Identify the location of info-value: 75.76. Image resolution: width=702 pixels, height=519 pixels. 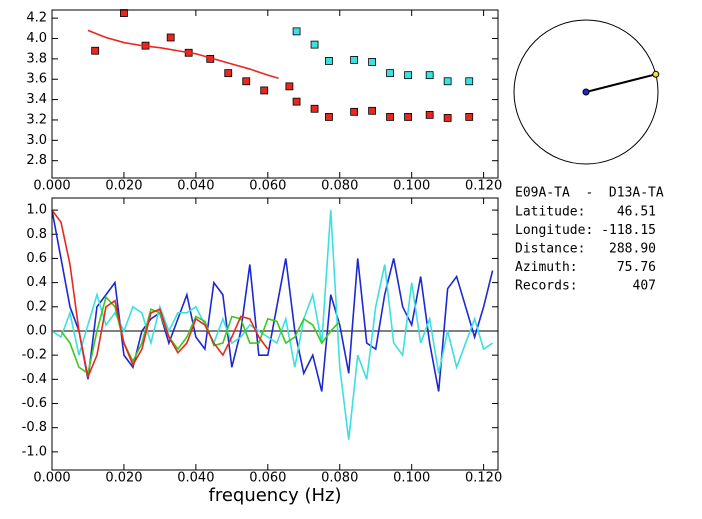
(636, 267).